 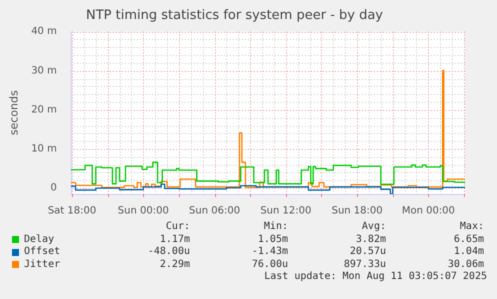 I want to click on y-tick-label: 10 m, so click(x=44, y=149).